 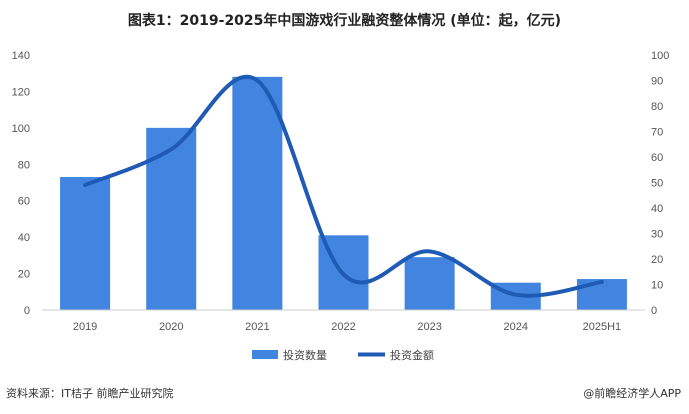 I want to click on x-tick-label: 2022, so click(x=343, y=327).